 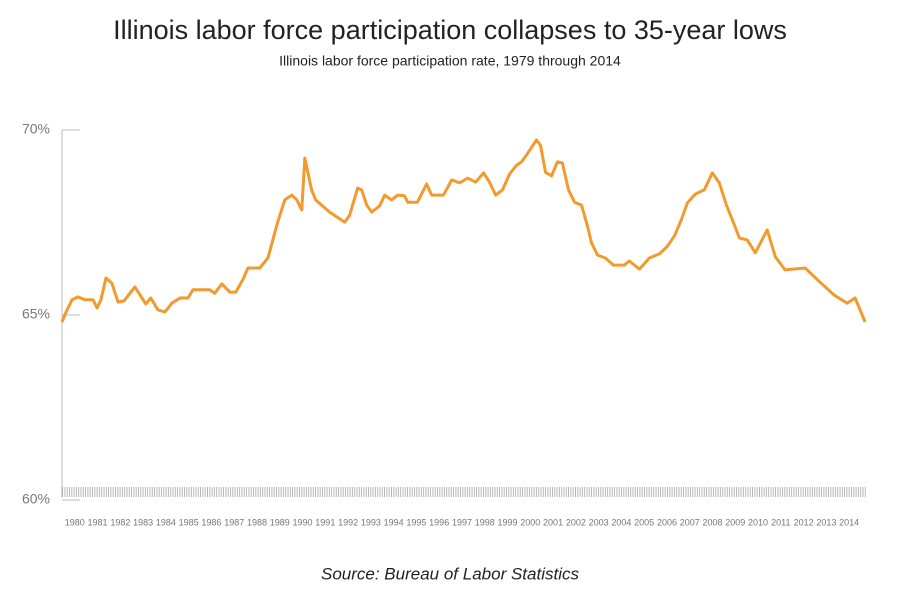 What do you see at coordinates (189, 522) in the screenshot?
I see `x-tick-label: 1985` at bounding box center [189, 522].